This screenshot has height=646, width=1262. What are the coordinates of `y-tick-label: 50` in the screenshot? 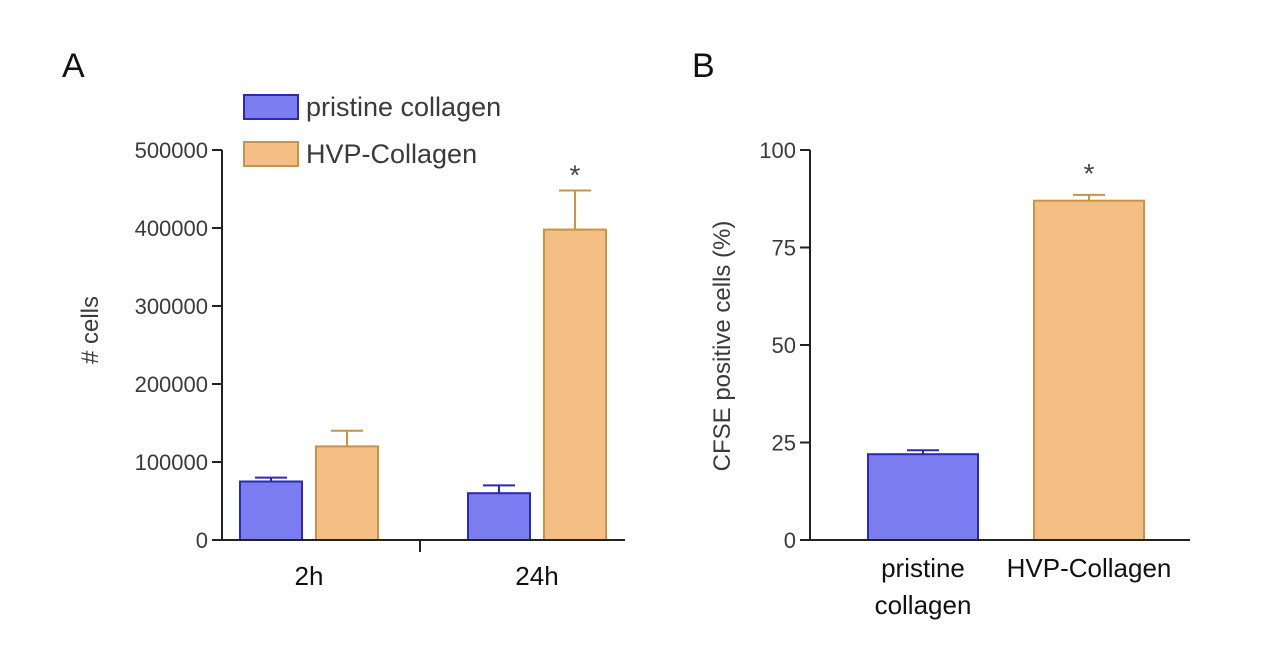 It's located at (784, 345).